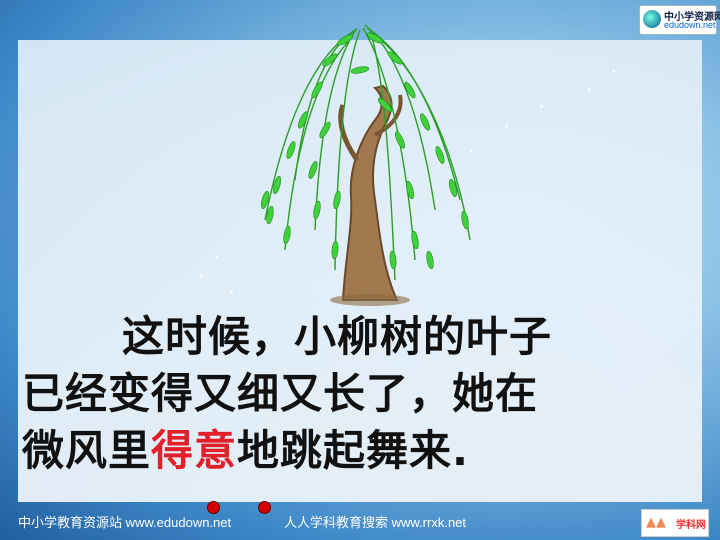  Describe the element at coordinates (652, 19) in the screenshot. I see `globe-icon` at that location.